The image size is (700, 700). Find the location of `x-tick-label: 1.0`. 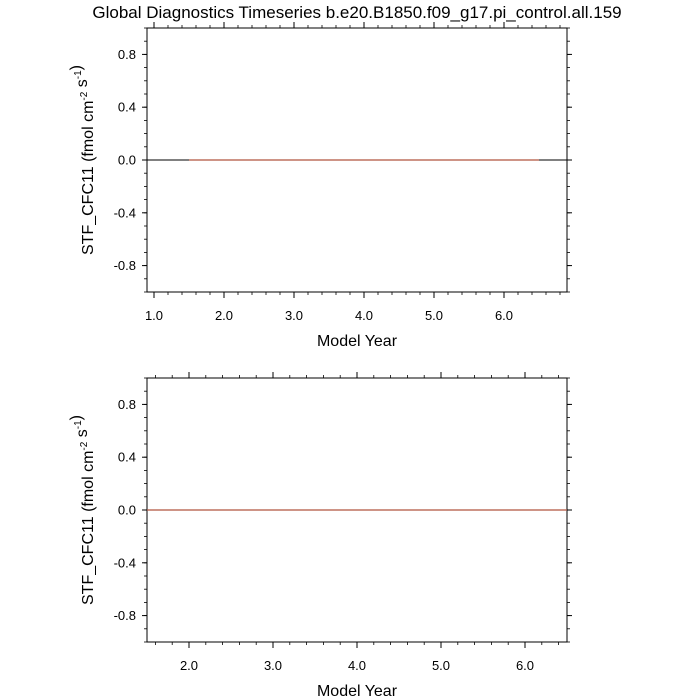

x-tick-label: 1.0 is located at coordinates (154, 315).